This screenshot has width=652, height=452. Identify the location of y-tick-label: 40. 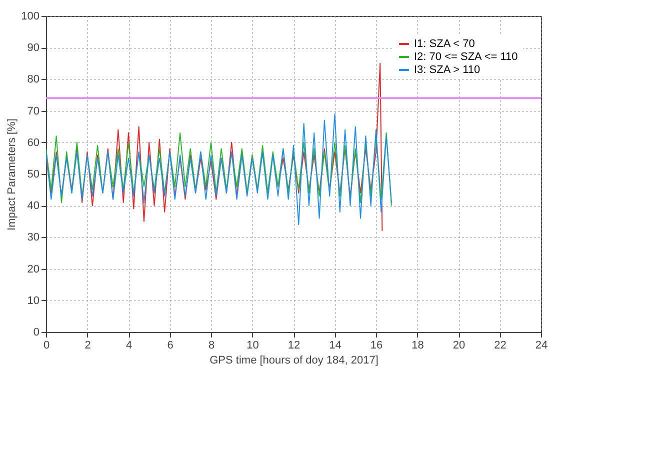
(33, 206).